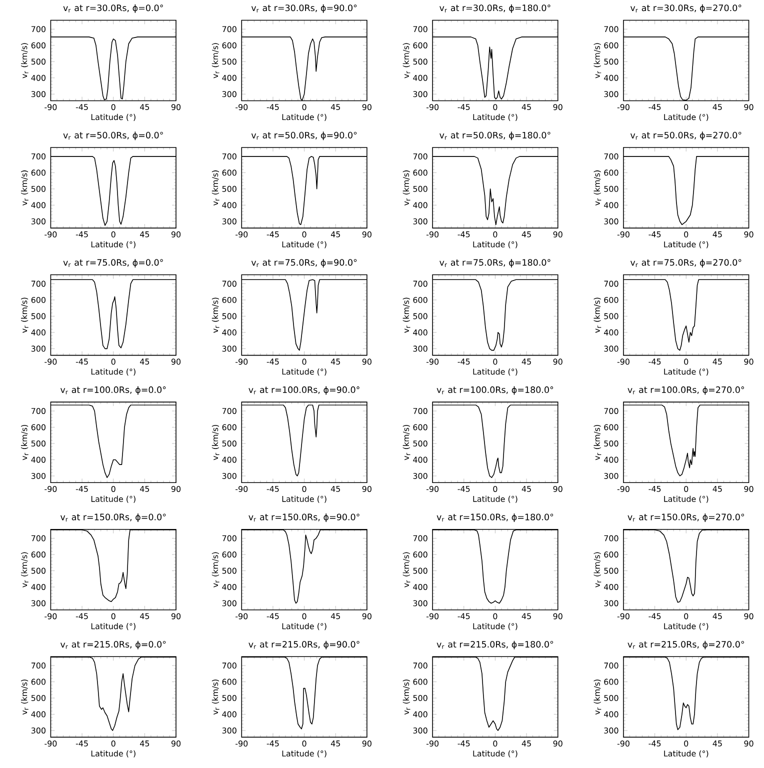  What do you see at coordinates (495, 263) in the screenshot?
I see `chart-title: v$_{r}$ at r=75.0Rs, ϕ=180.0°` at bounding box center [495, 263].